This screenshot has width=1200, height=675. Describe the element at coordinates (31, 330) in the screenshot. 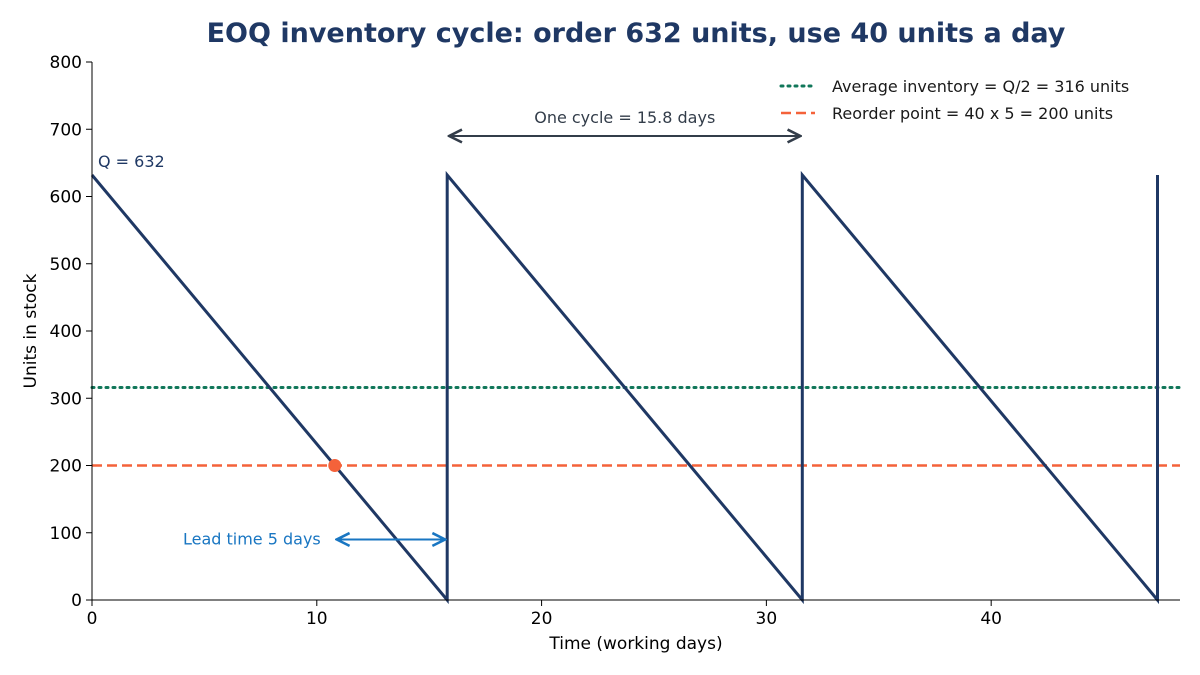

I see `y-axis-label: Units in stock` at that location.